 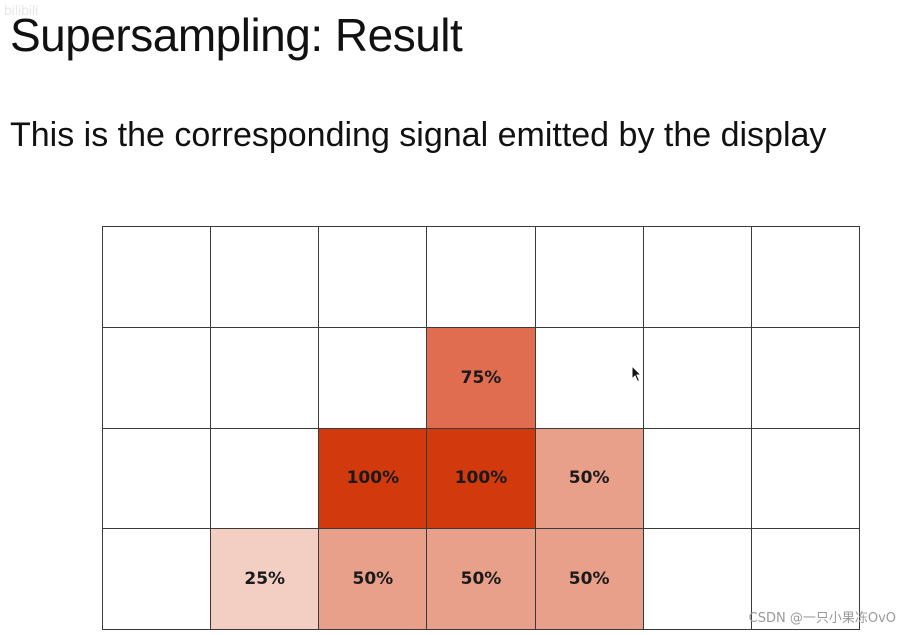 I want to click on corner-watermark-logo: bilibili, so click(x=21, y=10).